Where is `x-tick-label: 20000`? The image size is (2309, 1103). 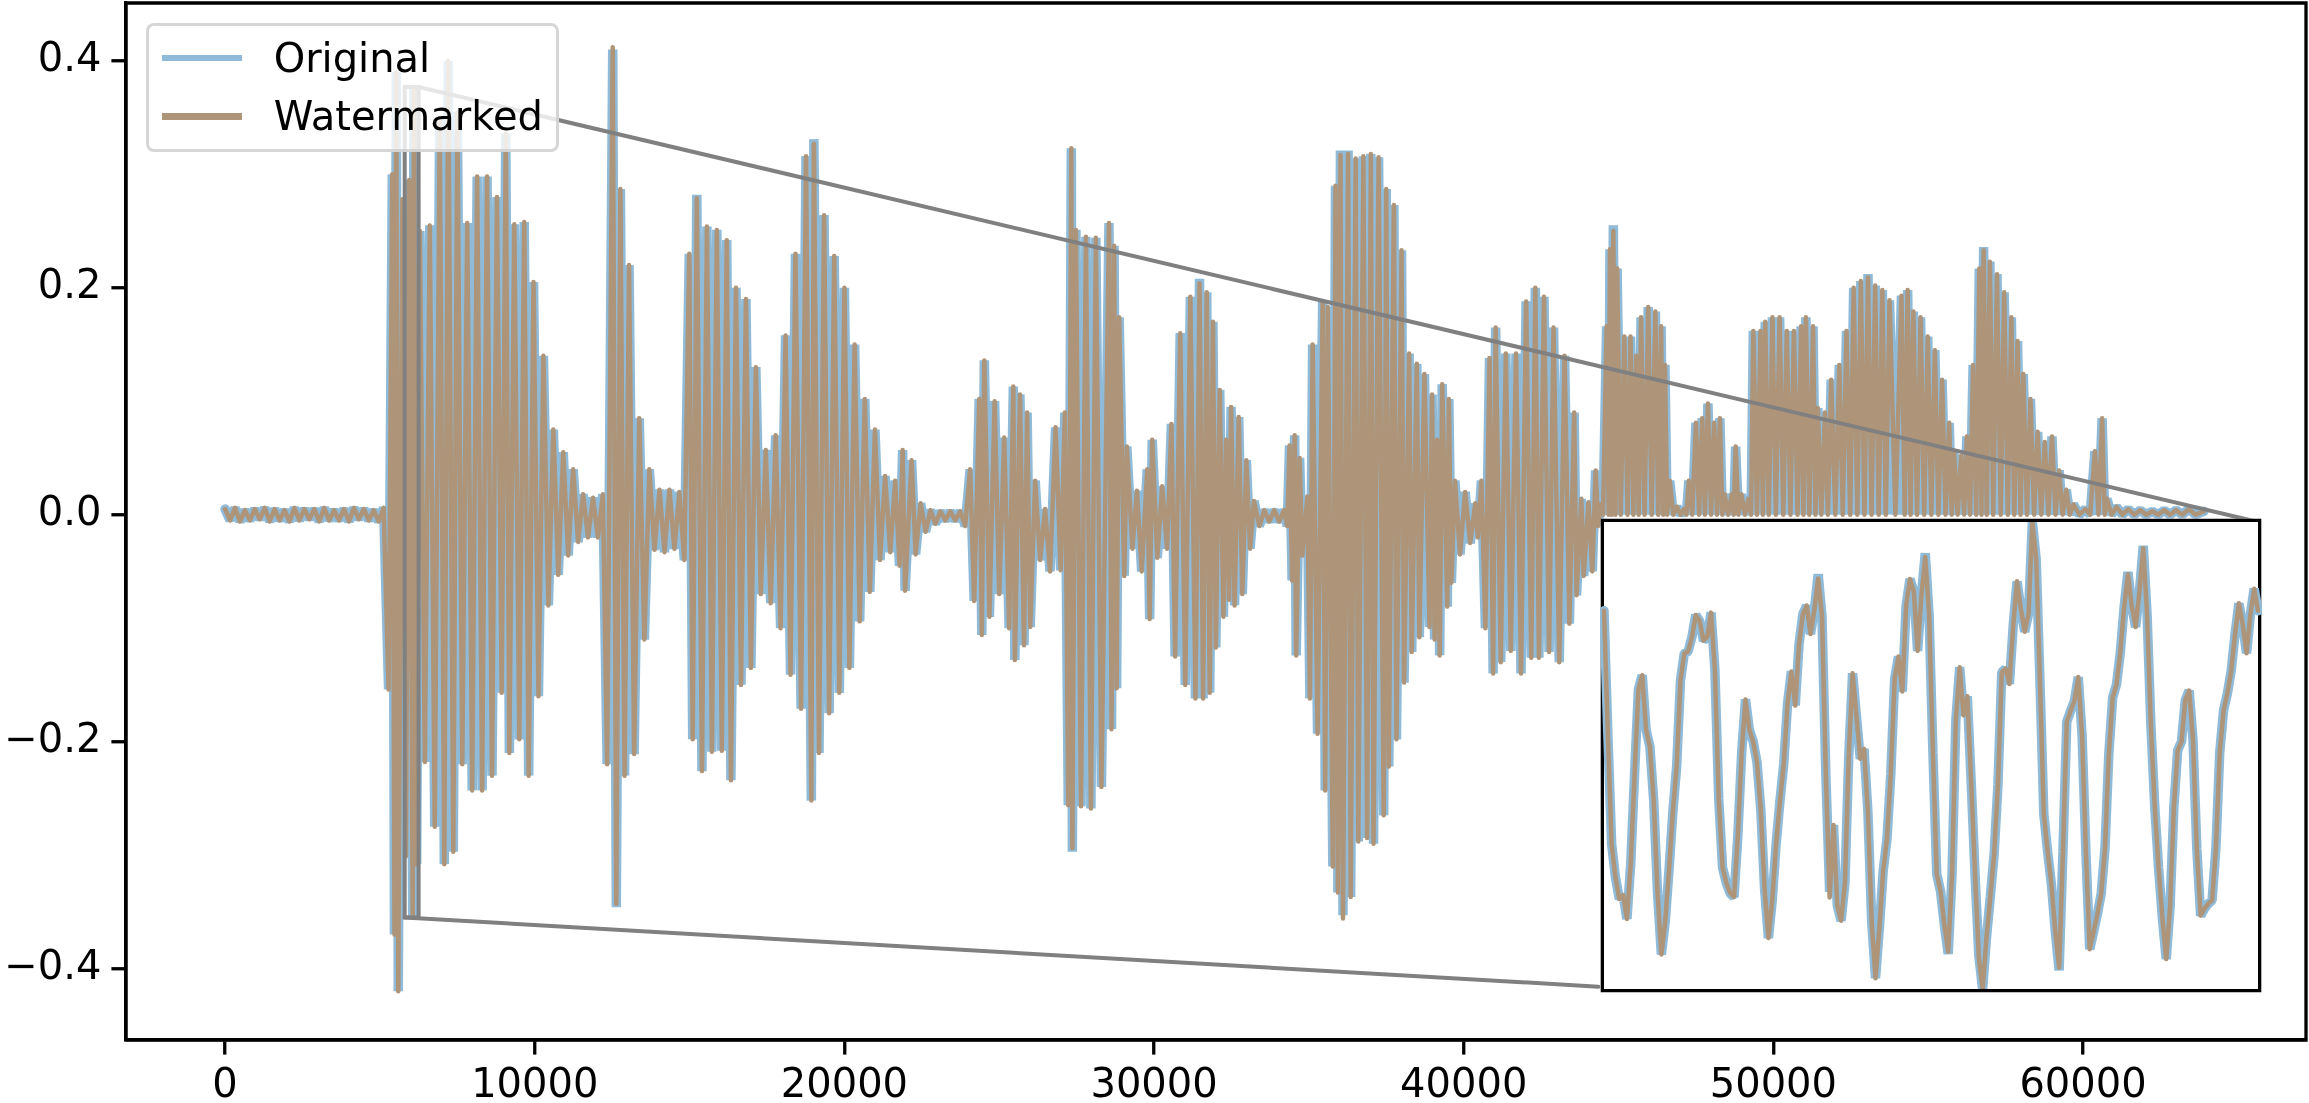
x-tick-label: 20000 is located at coordinates (844, 1081).